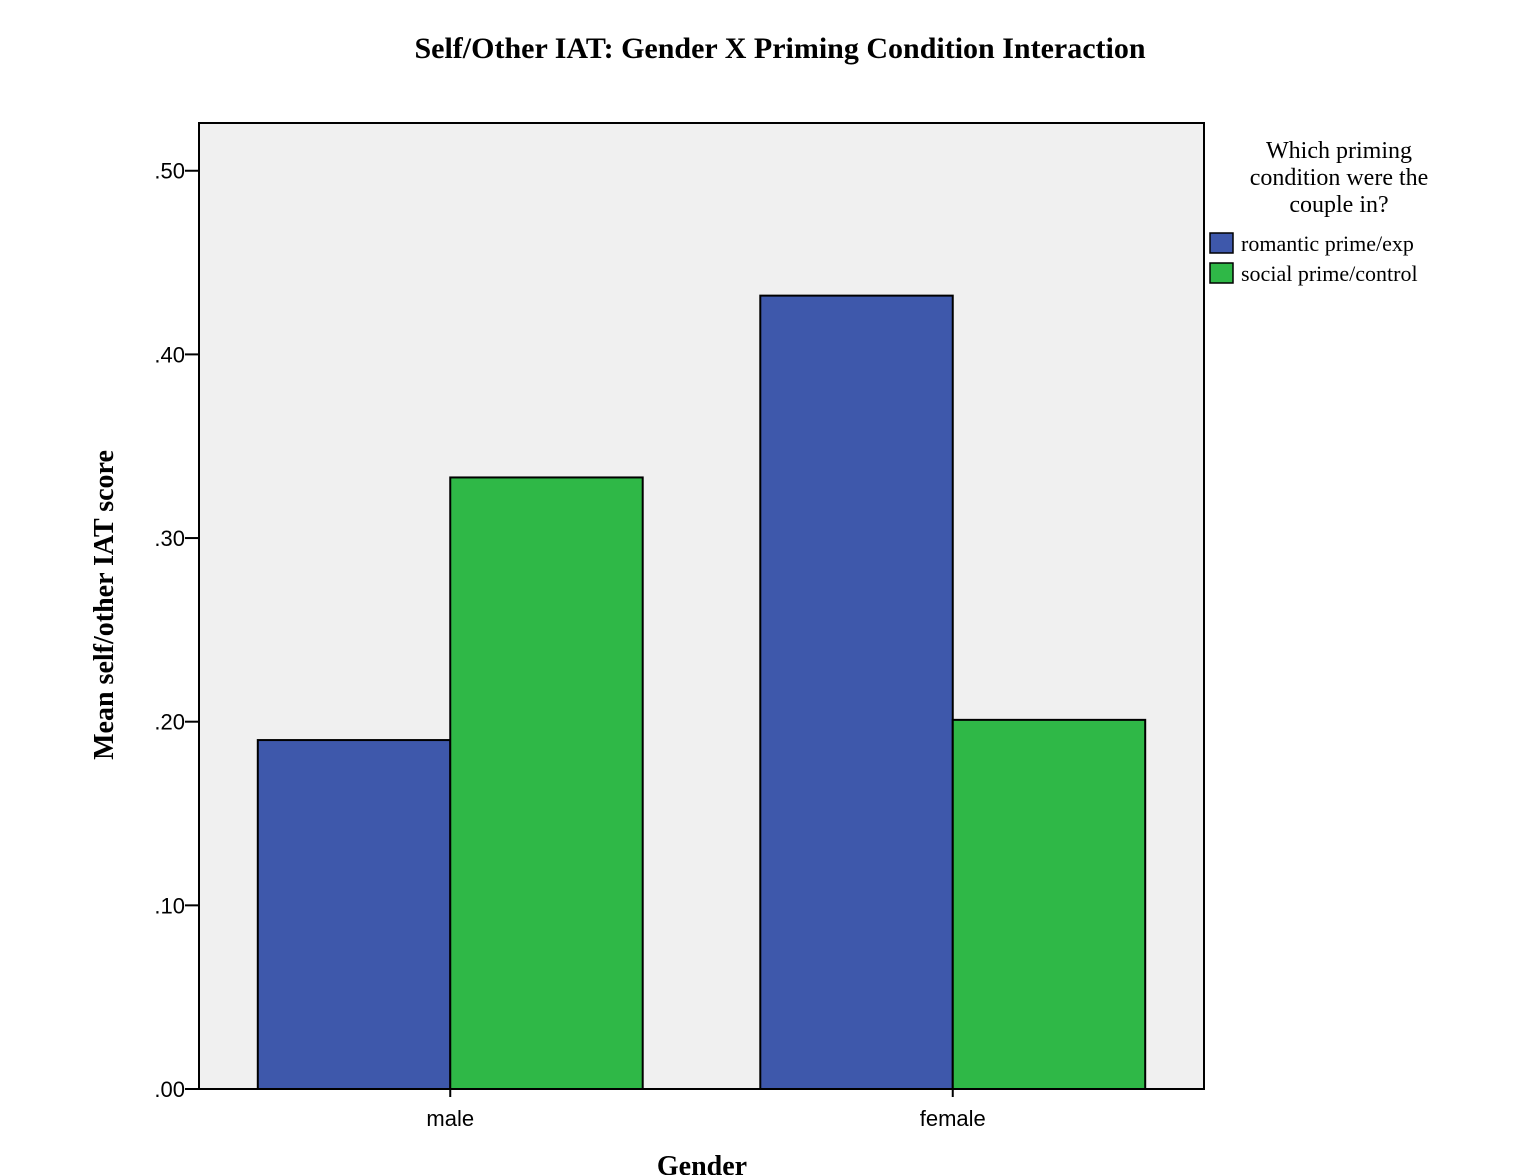 The height and width of the screenshot is (1175, 1523). I want to click on legend-title-line-3: couple in?, so click(1338, 205).